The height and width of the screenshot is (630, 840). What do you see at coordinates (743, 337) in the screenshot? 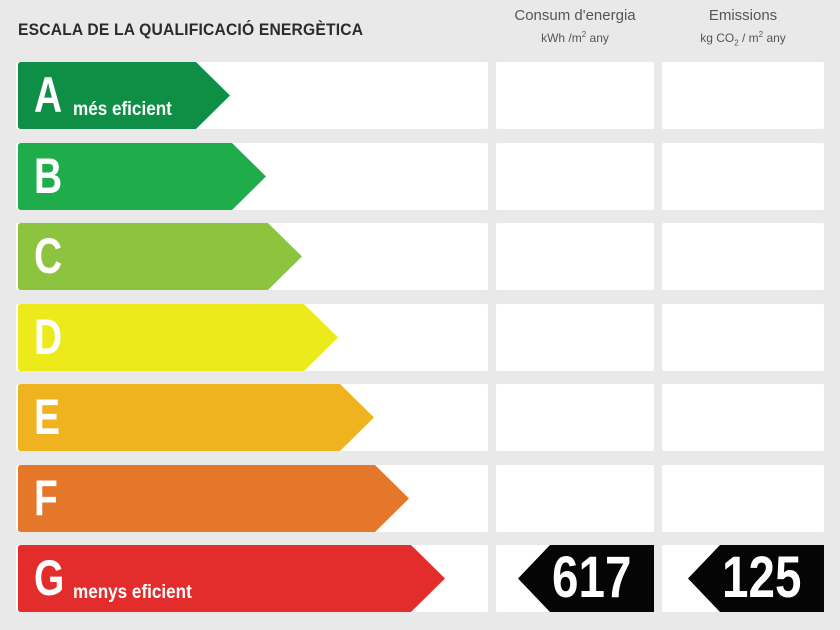
I see `emissions-cell-d` at bounding box center [743, 337].